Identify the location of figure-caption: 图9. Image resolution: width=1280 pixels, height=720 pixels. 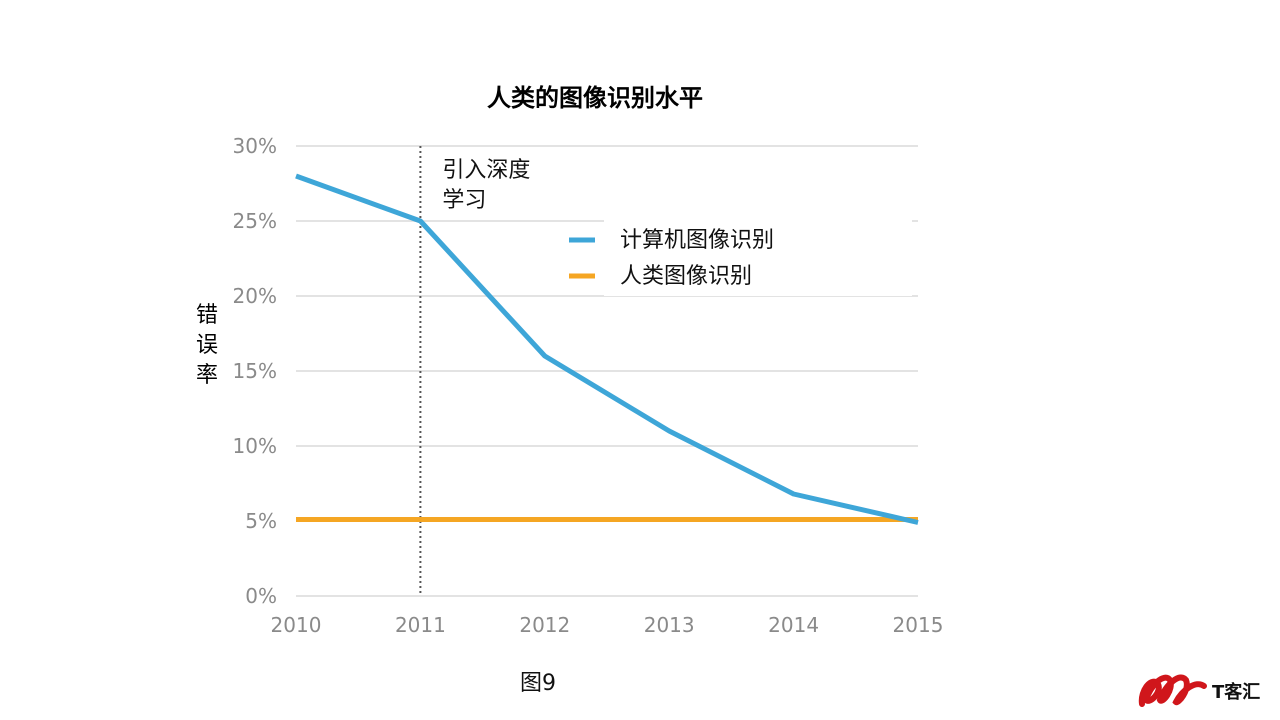
(538, 683).